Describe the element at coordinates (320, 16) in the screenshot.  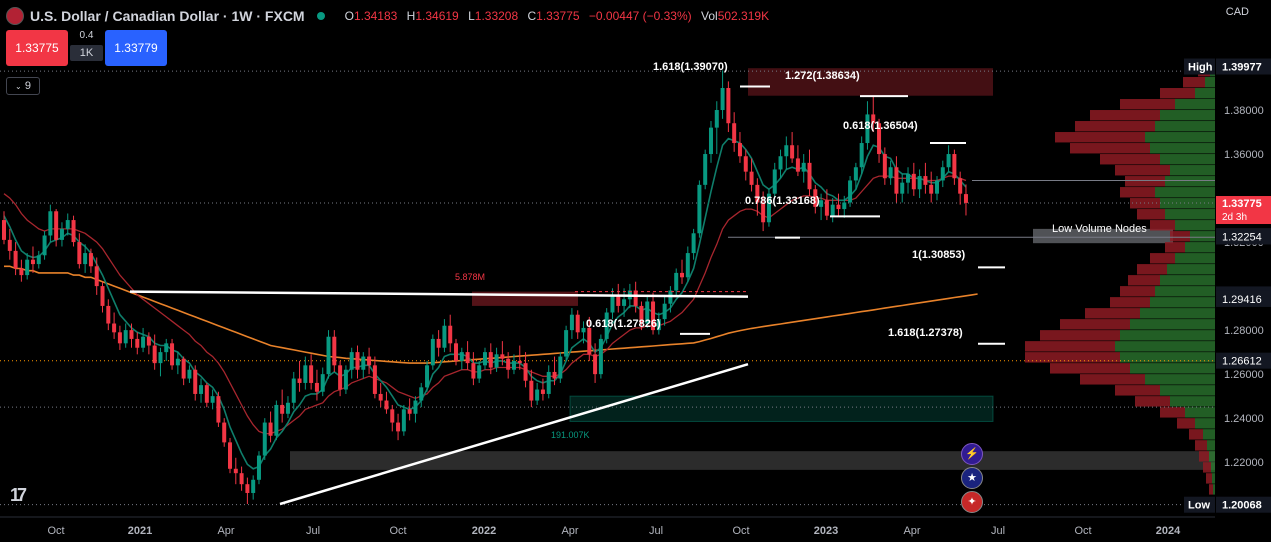
I see `market-status-icon` at that location.